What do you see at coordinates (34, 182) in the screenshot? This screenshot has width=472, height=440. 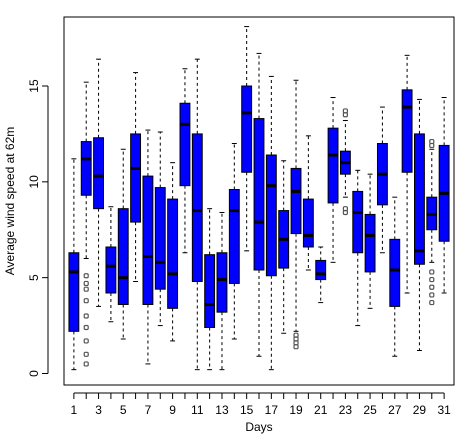 I see `y-tick-label: 10` at bounding box center [34, 182].